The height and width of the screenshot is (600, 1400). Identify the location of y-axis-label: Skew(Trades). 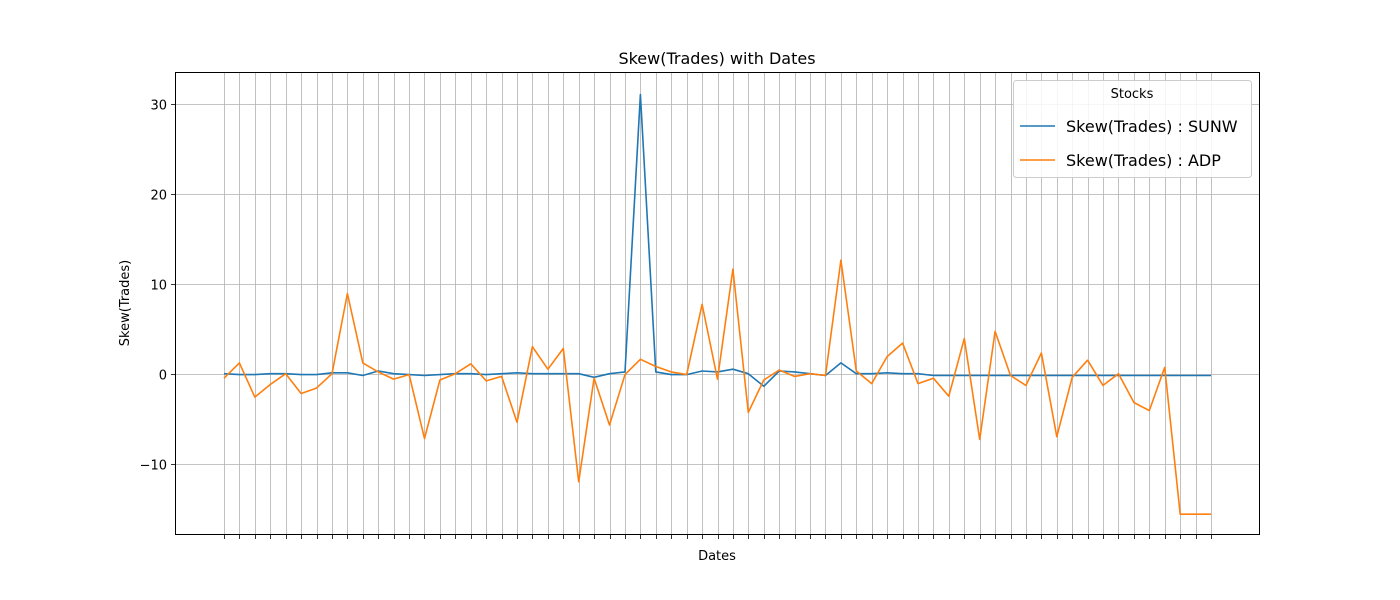
(125, 303).